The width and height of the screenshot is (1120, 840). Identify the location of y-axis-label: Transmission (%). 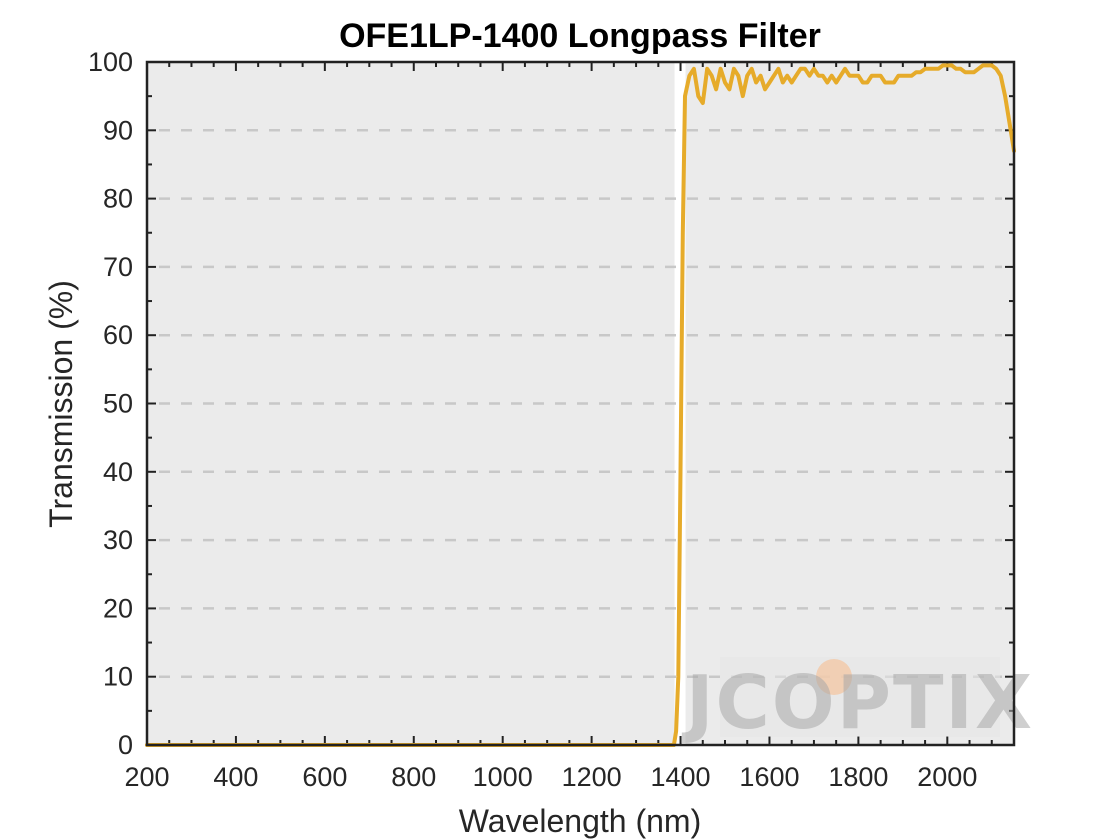
(61, 404).